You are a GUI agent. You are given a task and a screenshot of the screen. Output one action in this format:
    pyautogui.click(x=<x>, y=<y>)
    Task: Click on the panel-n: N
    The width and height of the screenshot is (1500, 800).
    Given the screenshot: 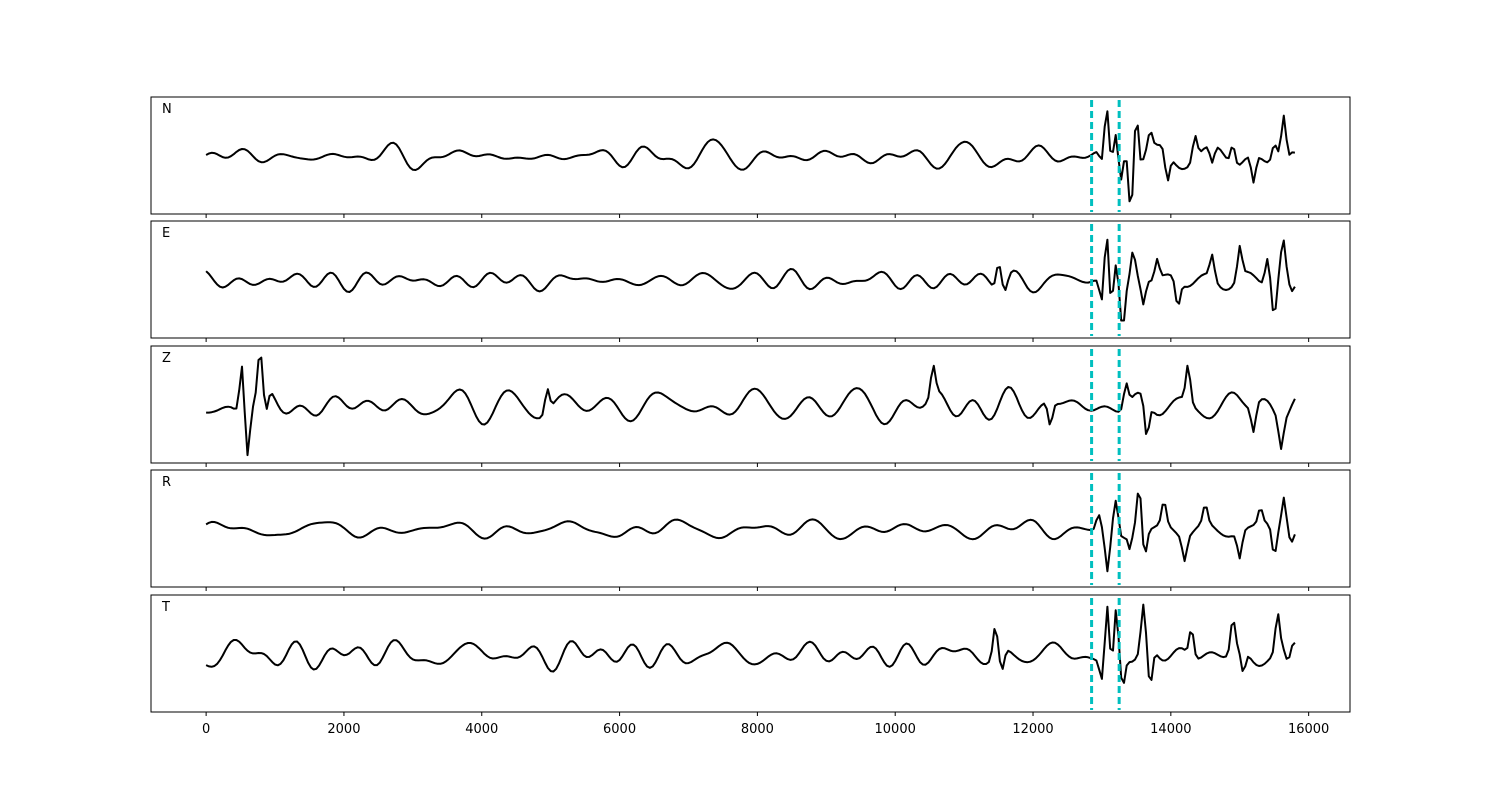 What is the action you would take?
    pyautogui.click(x=750, y=157)
    